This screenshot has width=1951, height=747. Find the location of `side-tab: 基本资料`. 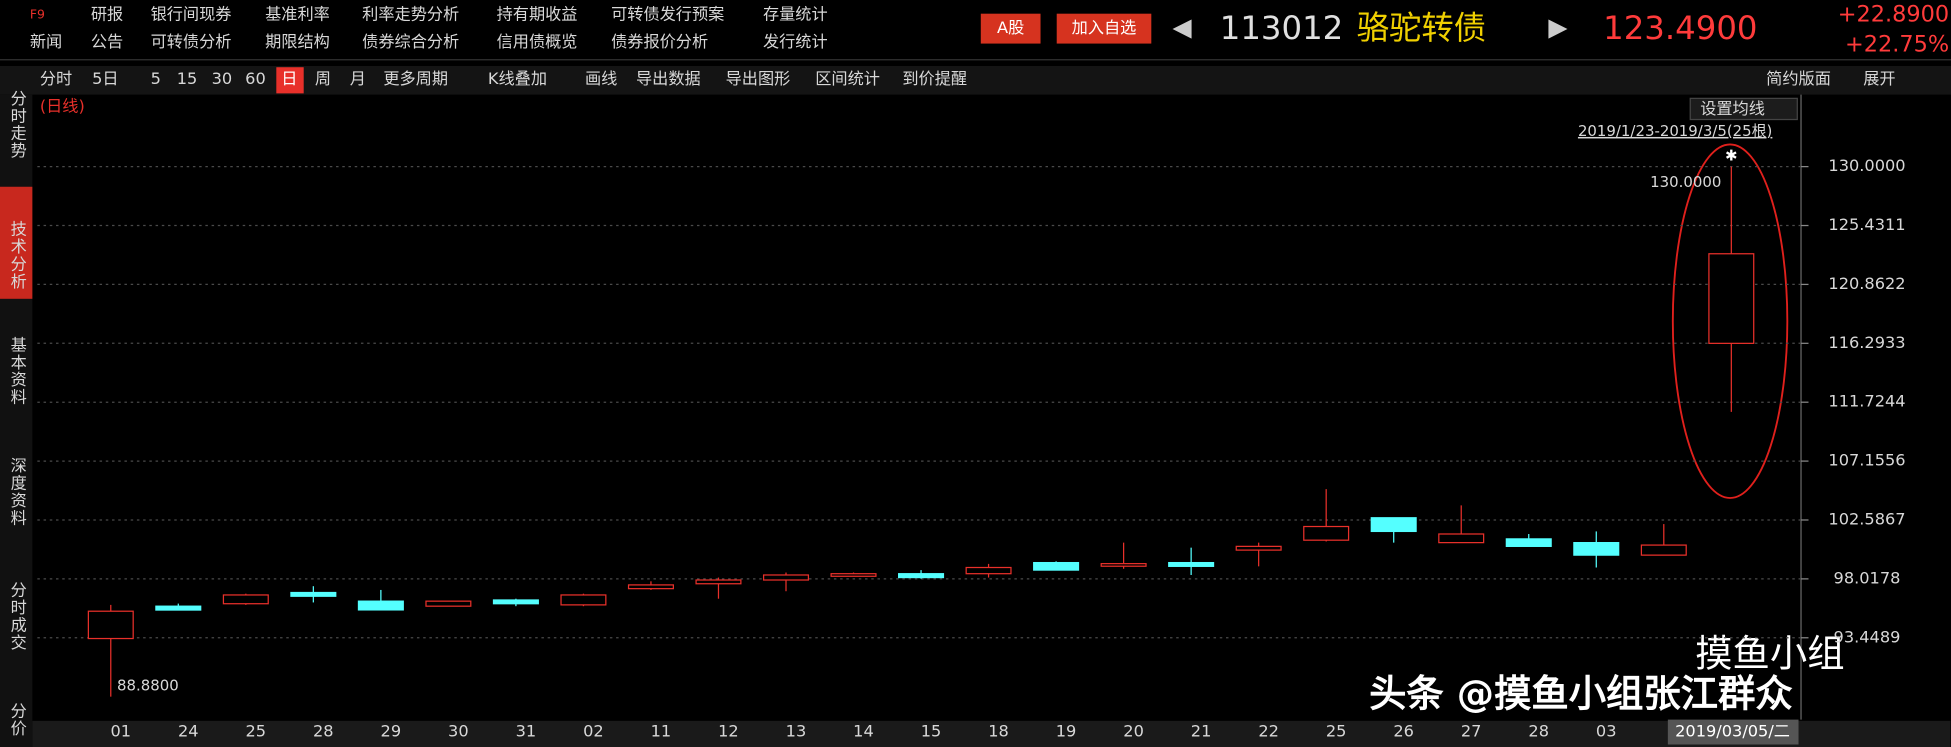

side-tab: 基本资料 is located at coordinates (17, 371).